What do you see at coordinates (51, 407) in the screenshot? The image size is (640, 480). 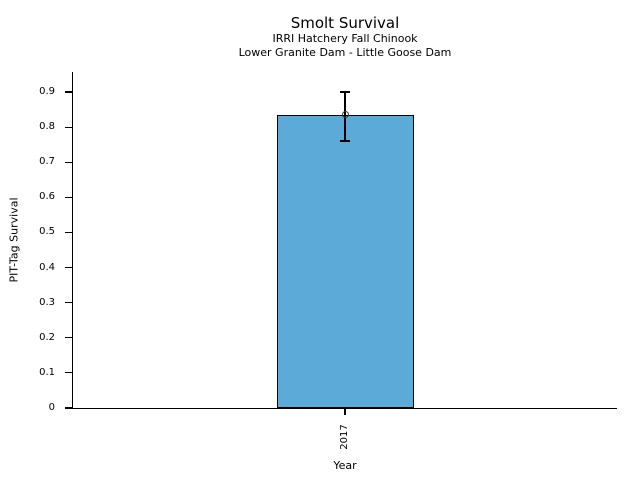 I see `y-tick-label: 0` at bounding box center [51, 407].